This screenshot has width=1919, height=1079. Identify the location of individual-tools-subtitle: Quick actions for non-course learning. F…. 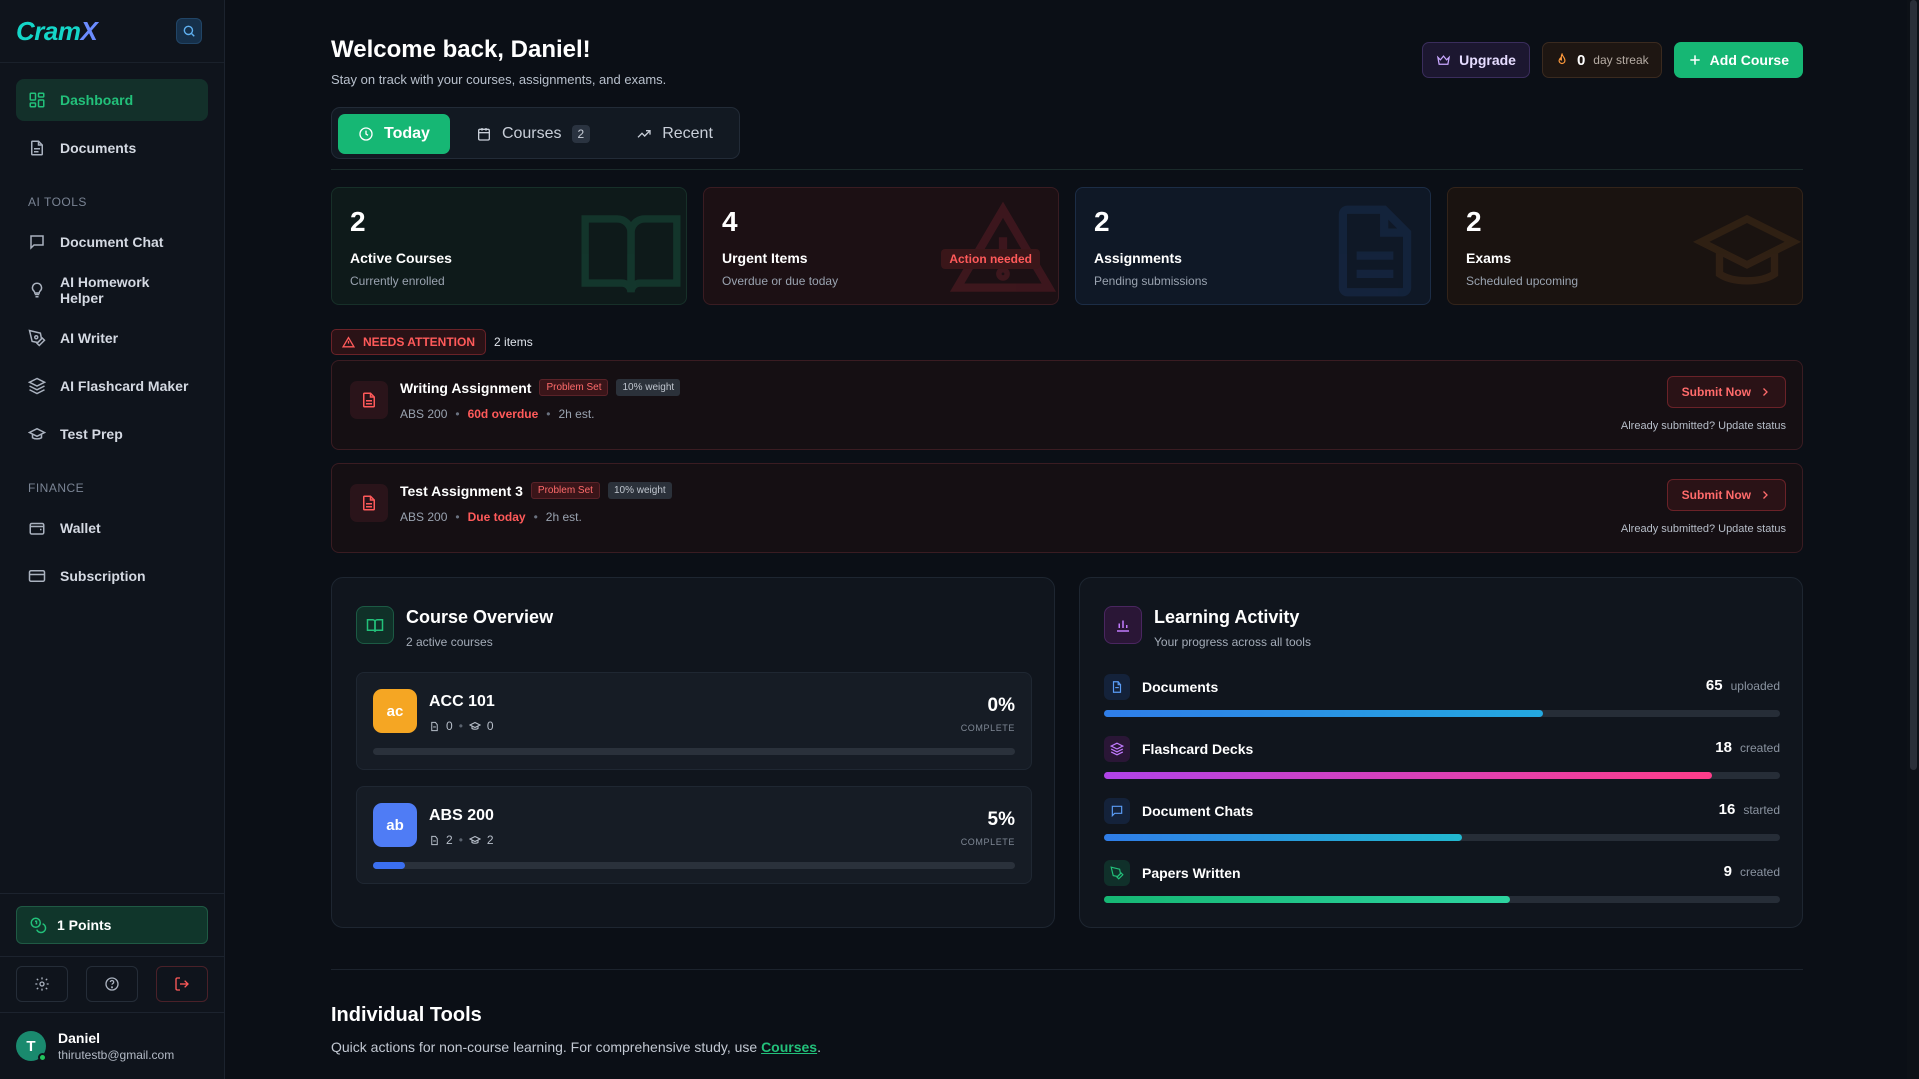
(576, 1047).